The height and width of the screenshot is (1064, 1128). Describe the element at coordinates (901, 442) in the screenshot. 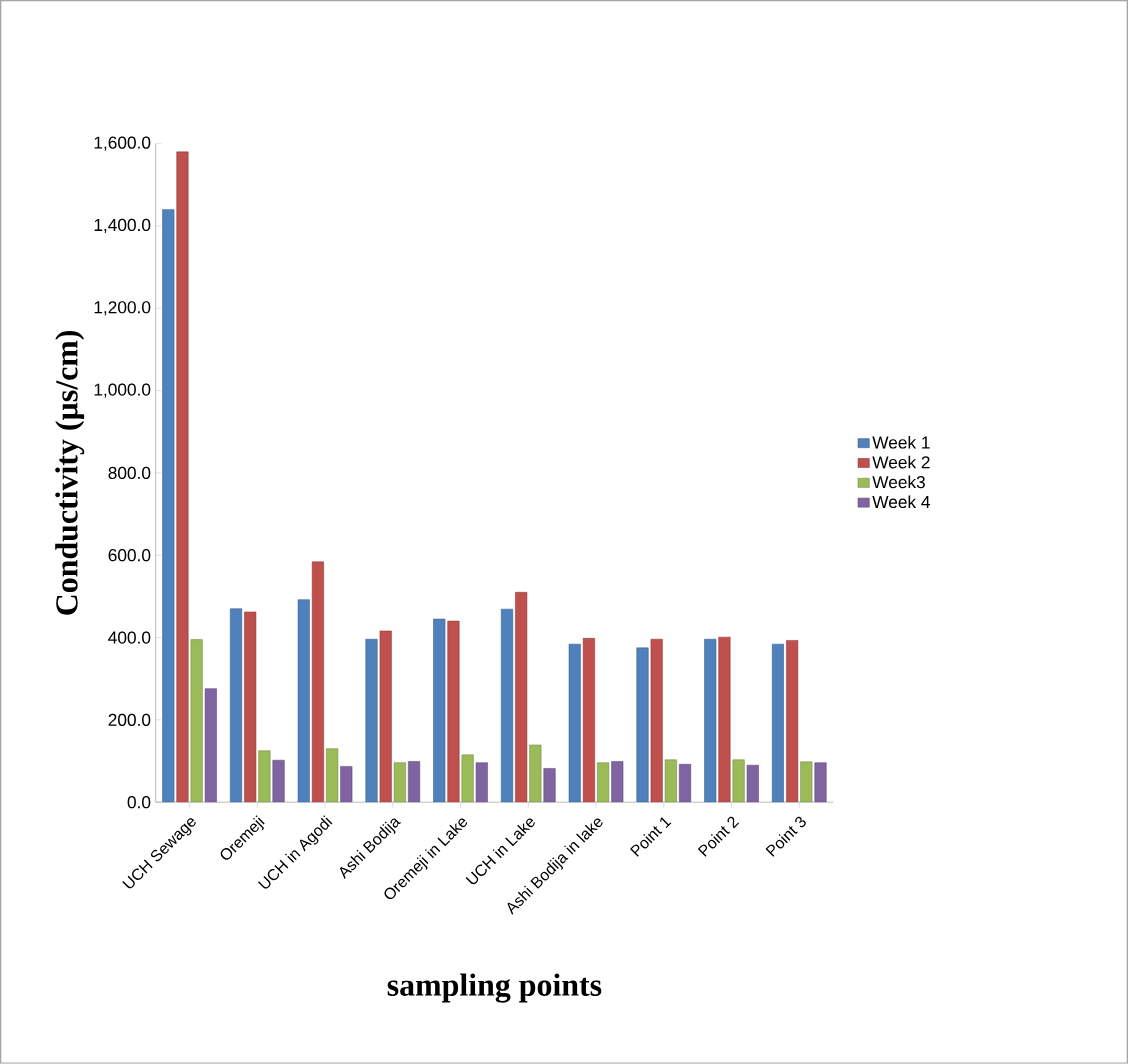

I see `legend-label: Week 1` at that location.